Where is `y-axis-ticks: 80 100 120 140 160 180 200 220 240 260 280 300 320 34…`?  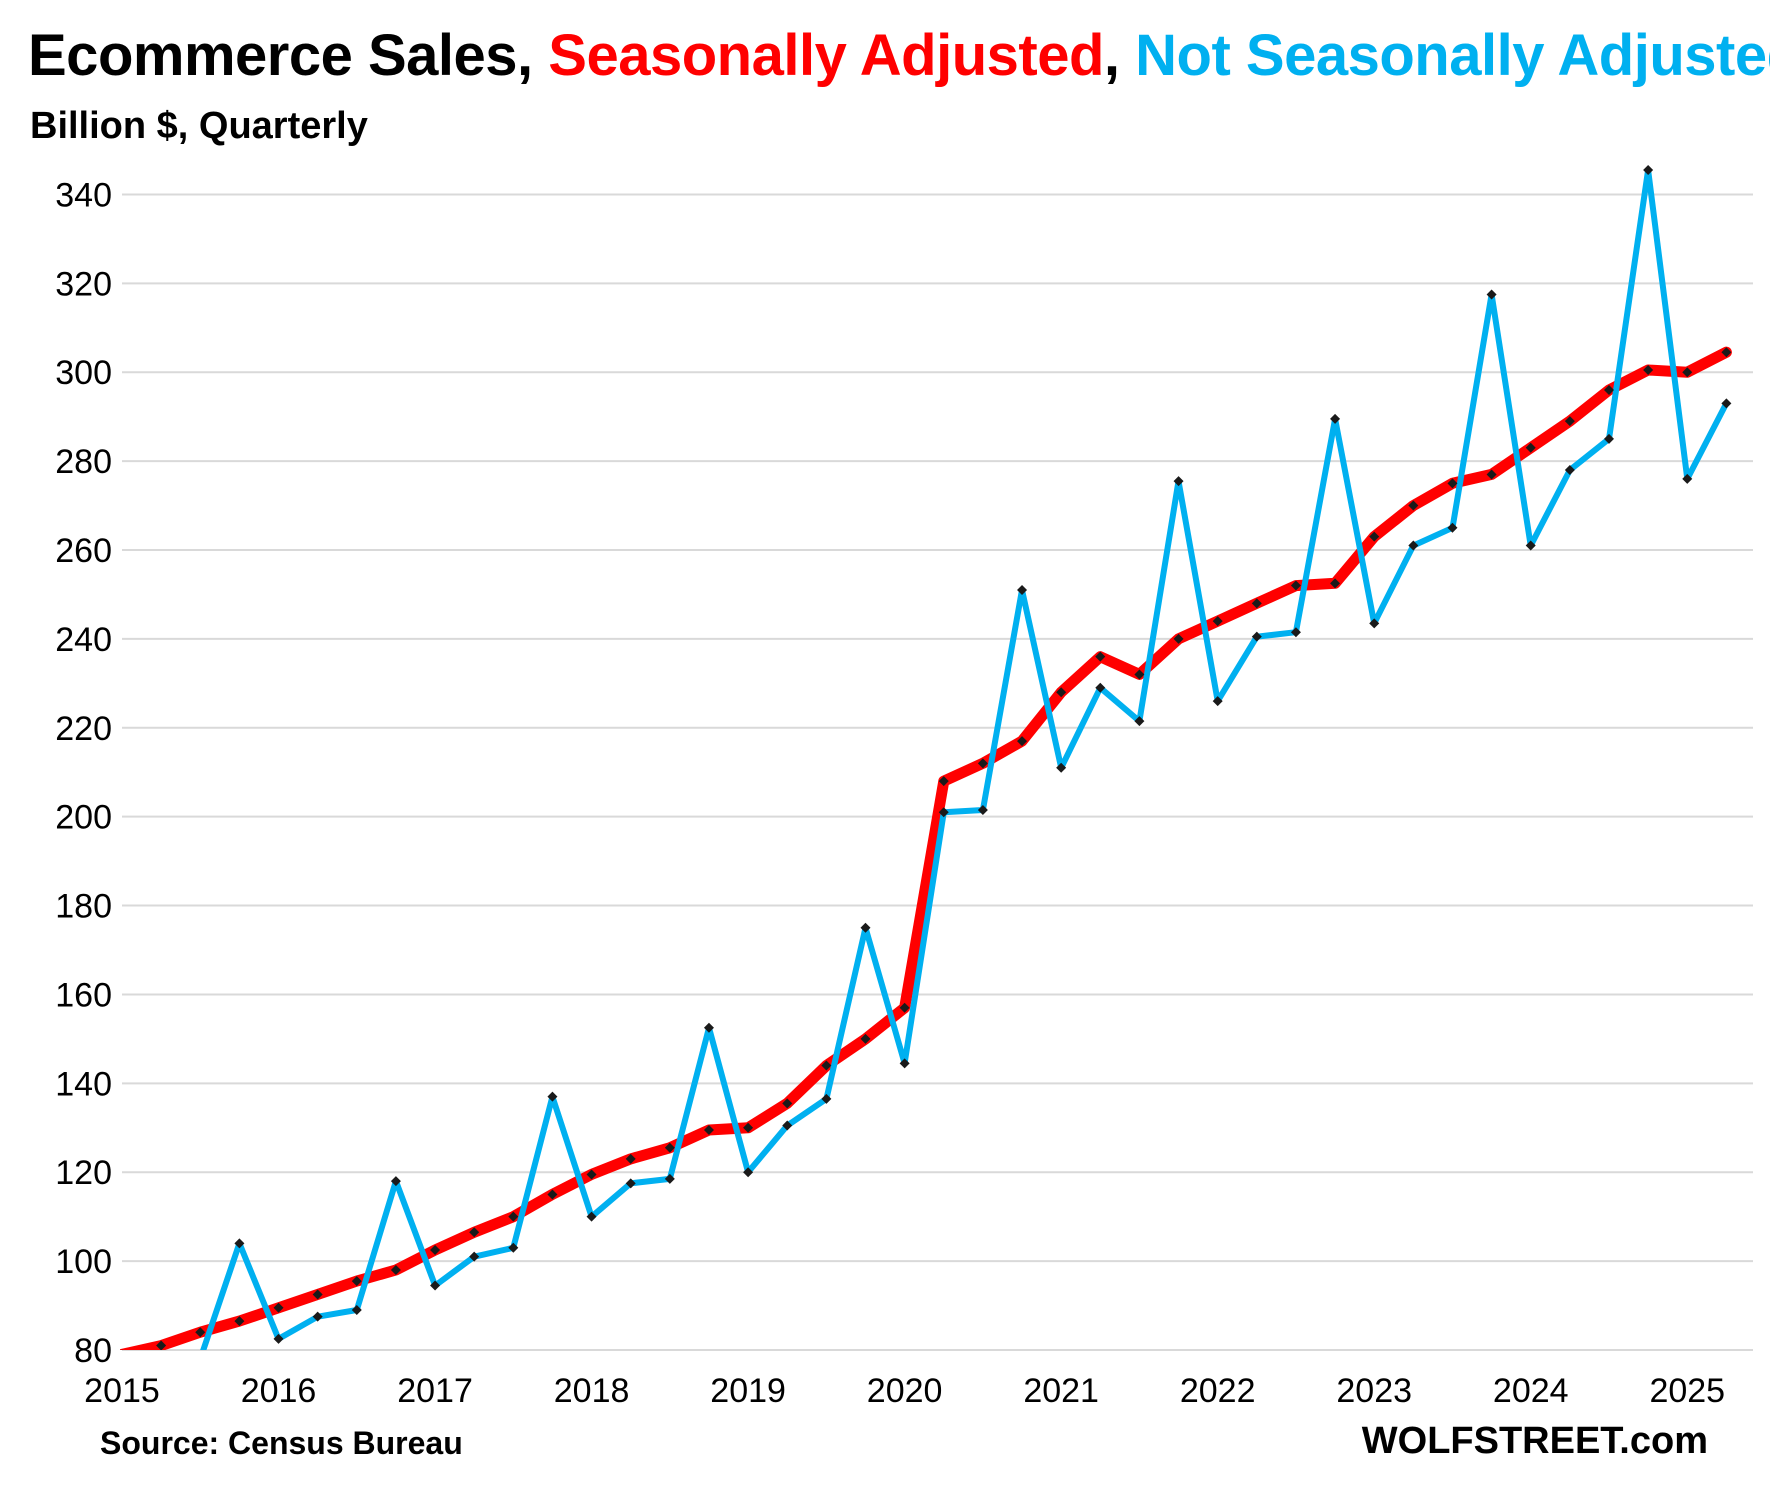
y-axis-ticks: 80 100 120 140 160 180 200 220 240 260 280 300 320 34… is located at coordinates (83, 773).